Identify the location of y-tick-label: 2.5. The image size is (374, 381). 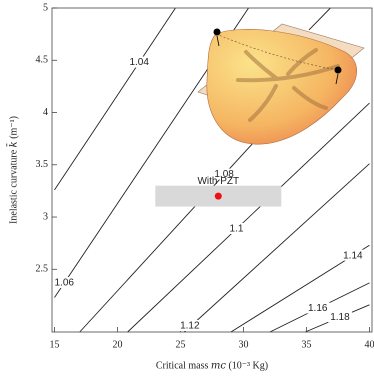
(42, 269).